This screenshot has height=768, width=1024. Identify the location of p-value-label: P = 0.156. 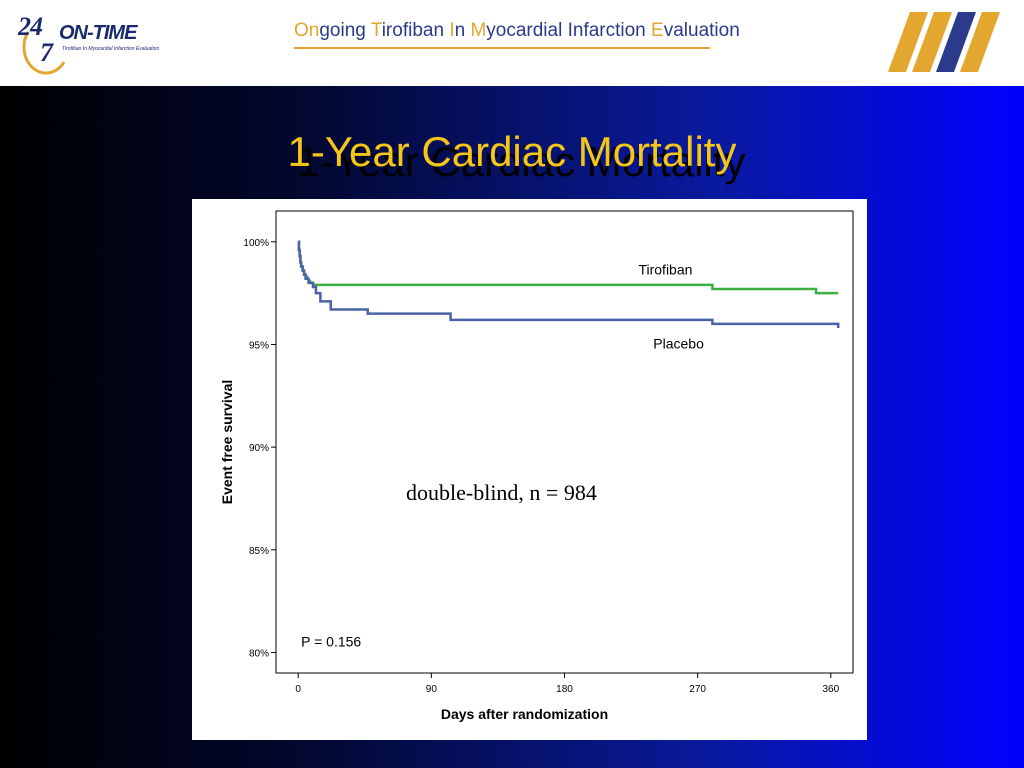
(331, 642).